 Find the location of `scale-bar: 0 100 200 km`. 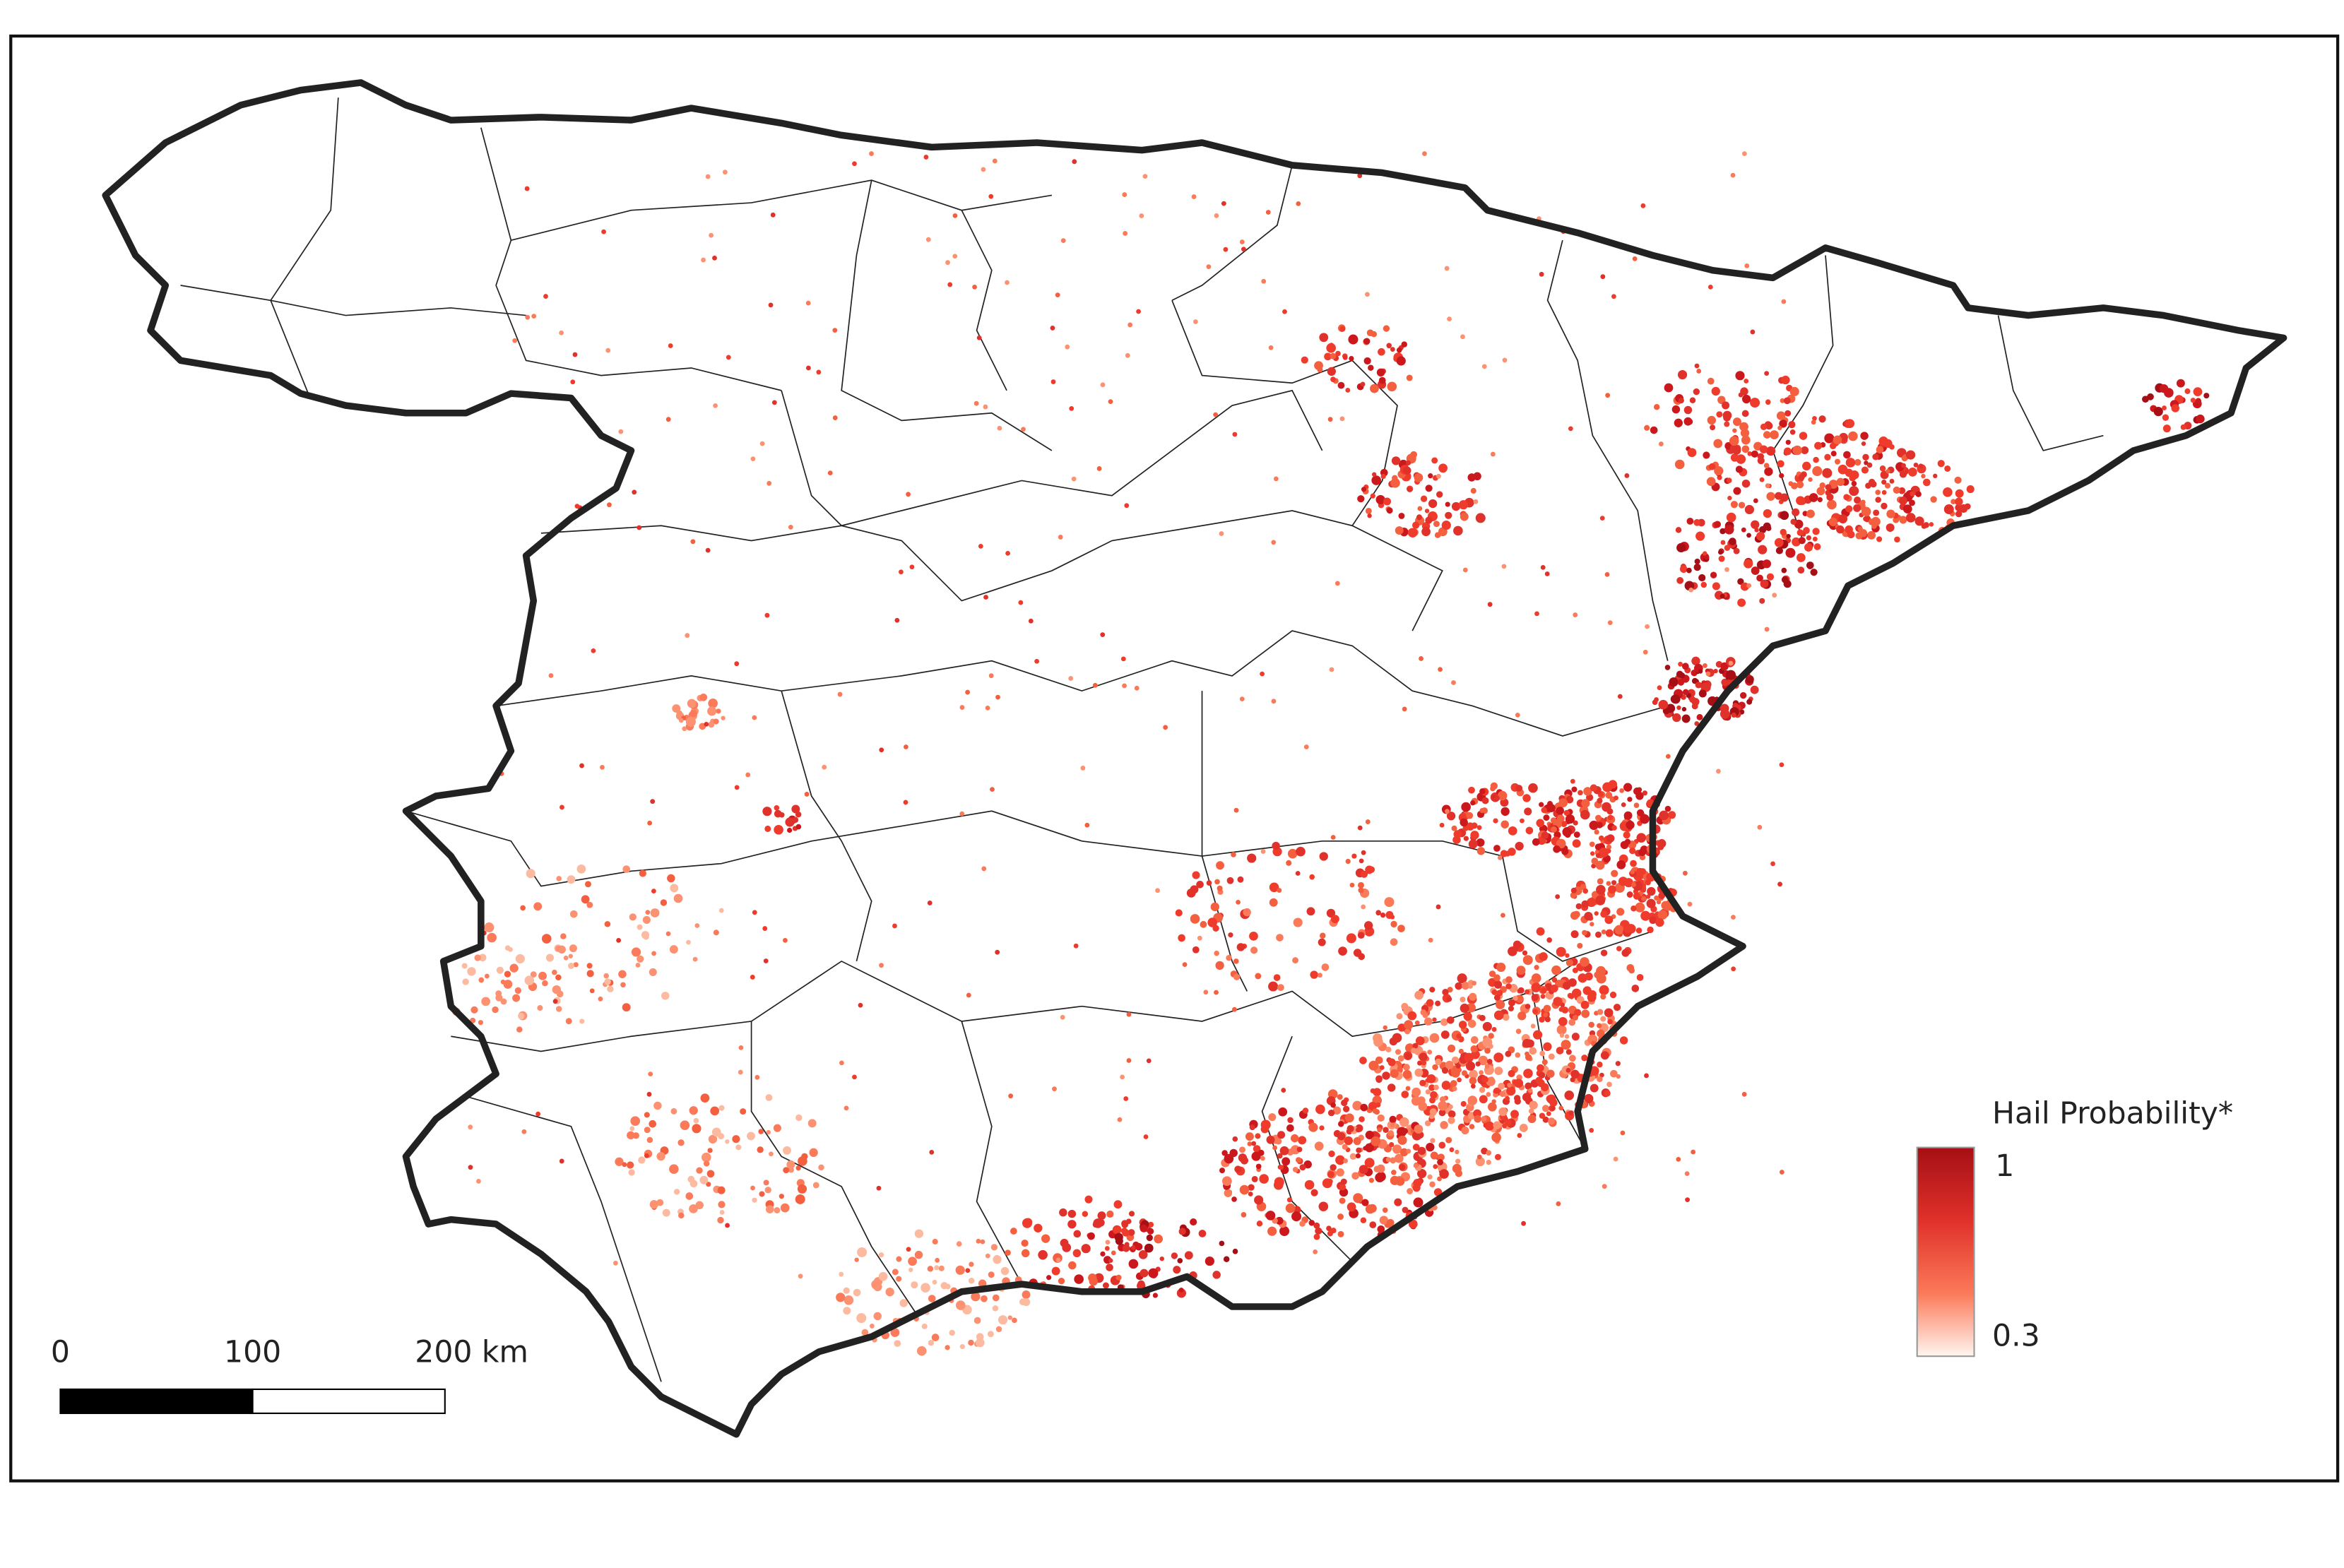

scale-bar: 0 100 200 km is located at coordinates (289, 1375).